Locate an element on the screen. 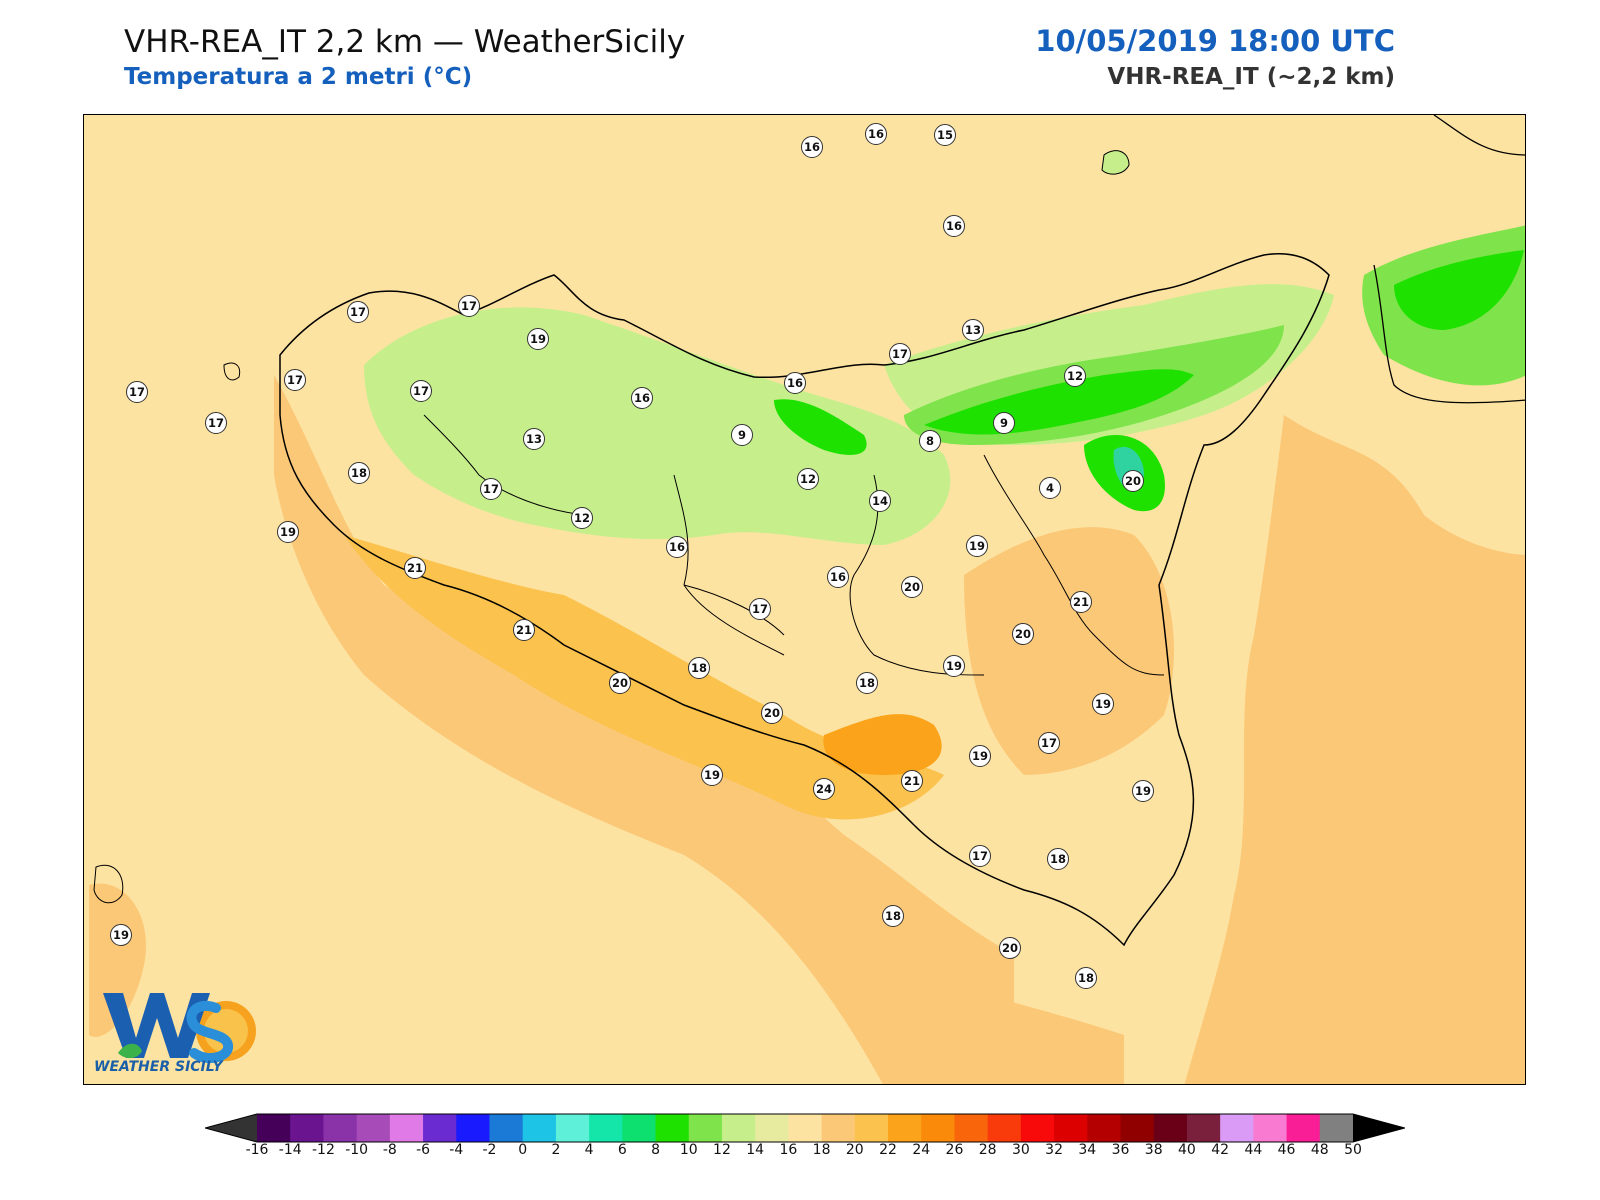 This screenshot has height=1200, width=1600. station-marker: 8 is located at coordinates (930, 441).